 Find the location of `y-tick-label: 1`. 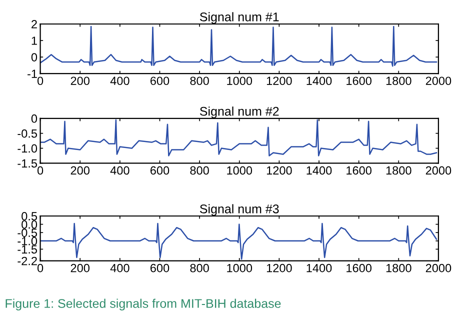

y-tick-label: 1 is located at coordinates (34, 40).